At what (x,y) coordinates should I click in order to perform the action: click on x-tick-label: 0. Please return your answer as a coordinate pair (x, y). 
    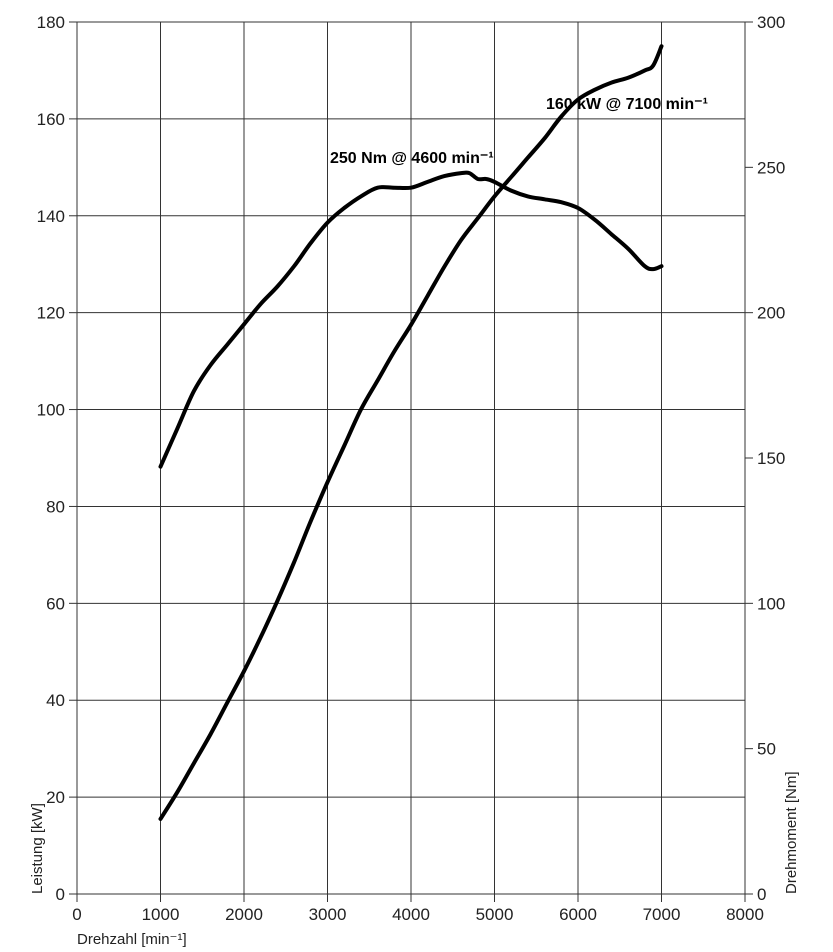
    Looking at the image, I should click on (76, 914).